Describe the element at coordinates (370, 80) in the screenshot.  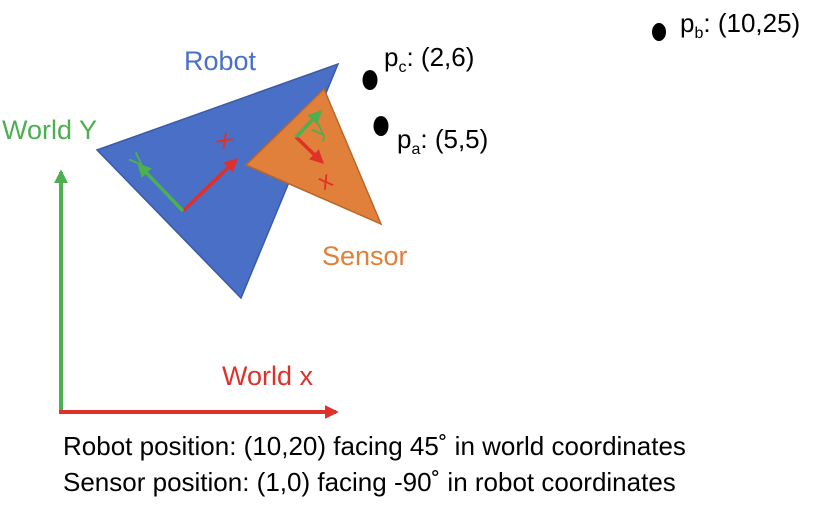
I see `point-pc-marker` at that location.